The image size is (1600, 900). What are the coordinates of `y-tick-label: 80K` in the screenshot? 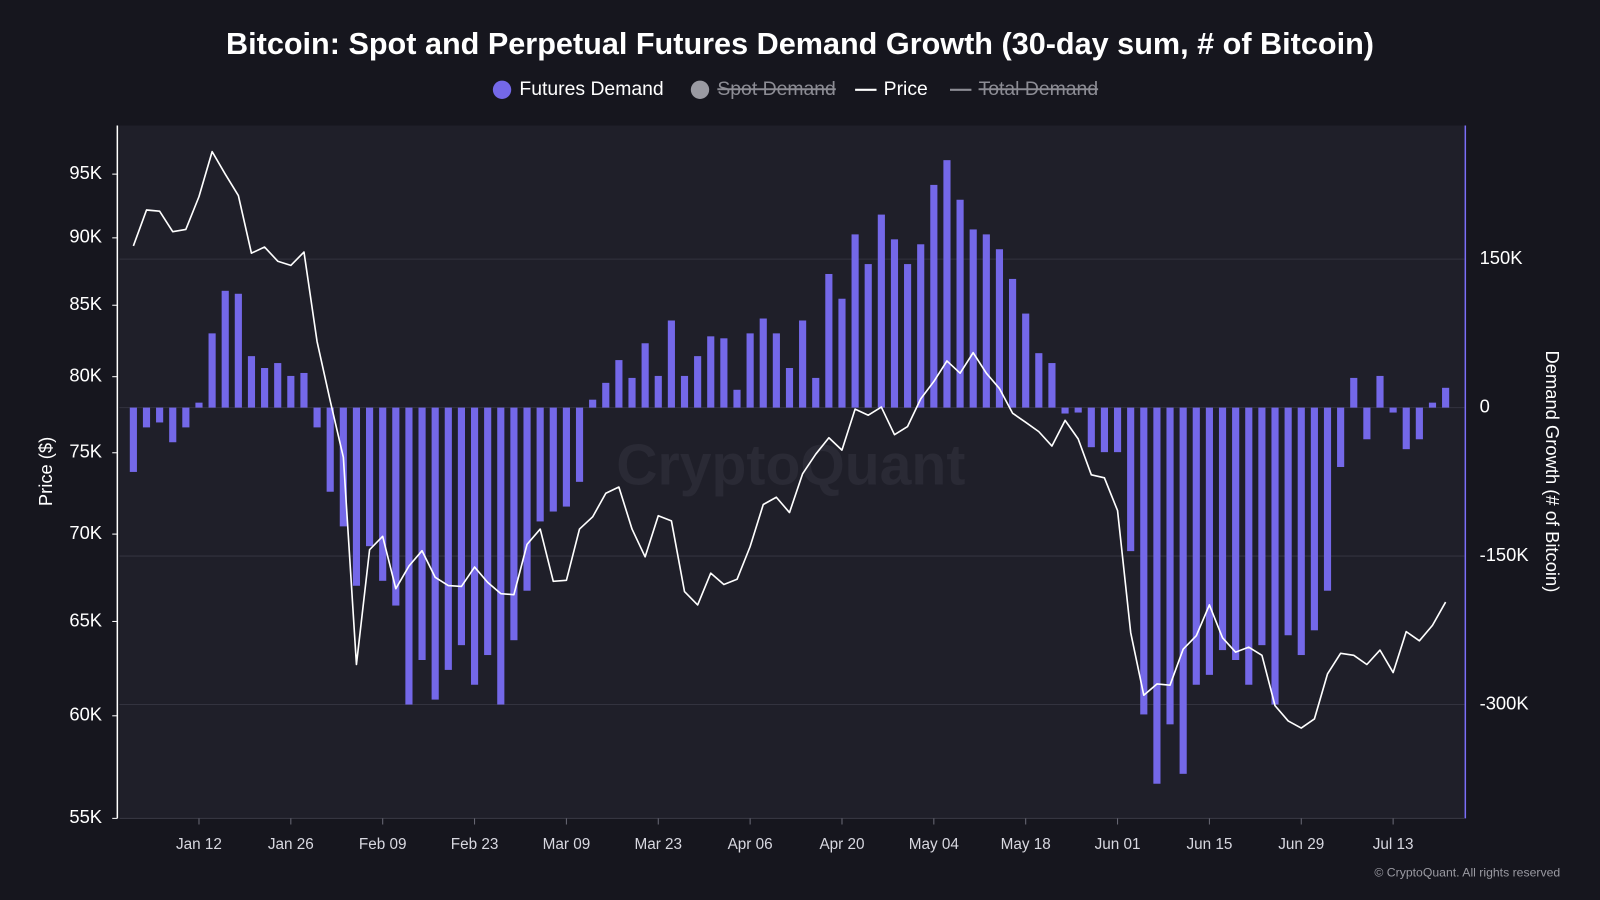 It's located at (85, 375).